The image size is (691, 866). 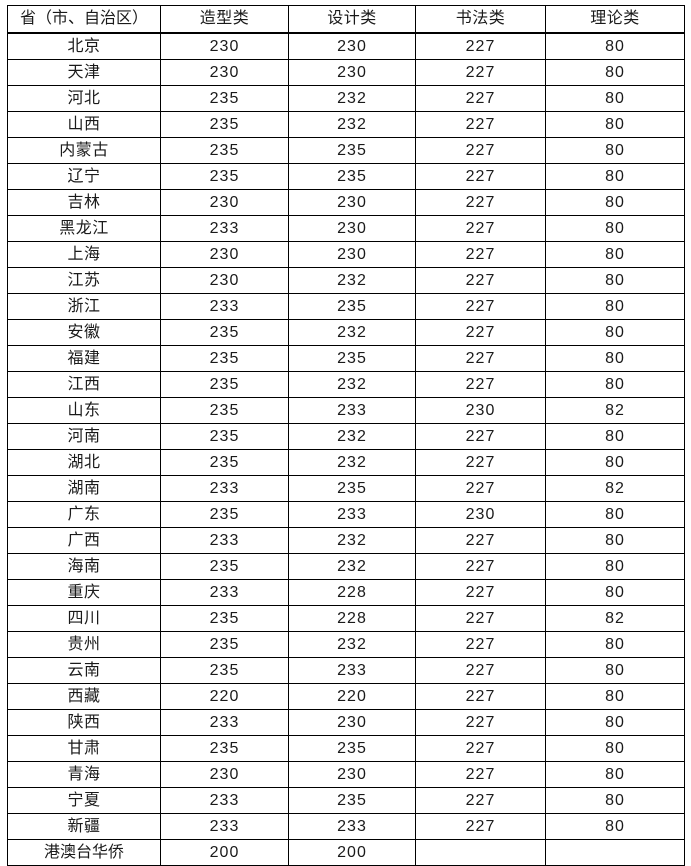 What do you see at coordinates (346, 98) in the screenshot?
I see `table-row: 河北 235 232 227 80` at bounding box center [346, 98].